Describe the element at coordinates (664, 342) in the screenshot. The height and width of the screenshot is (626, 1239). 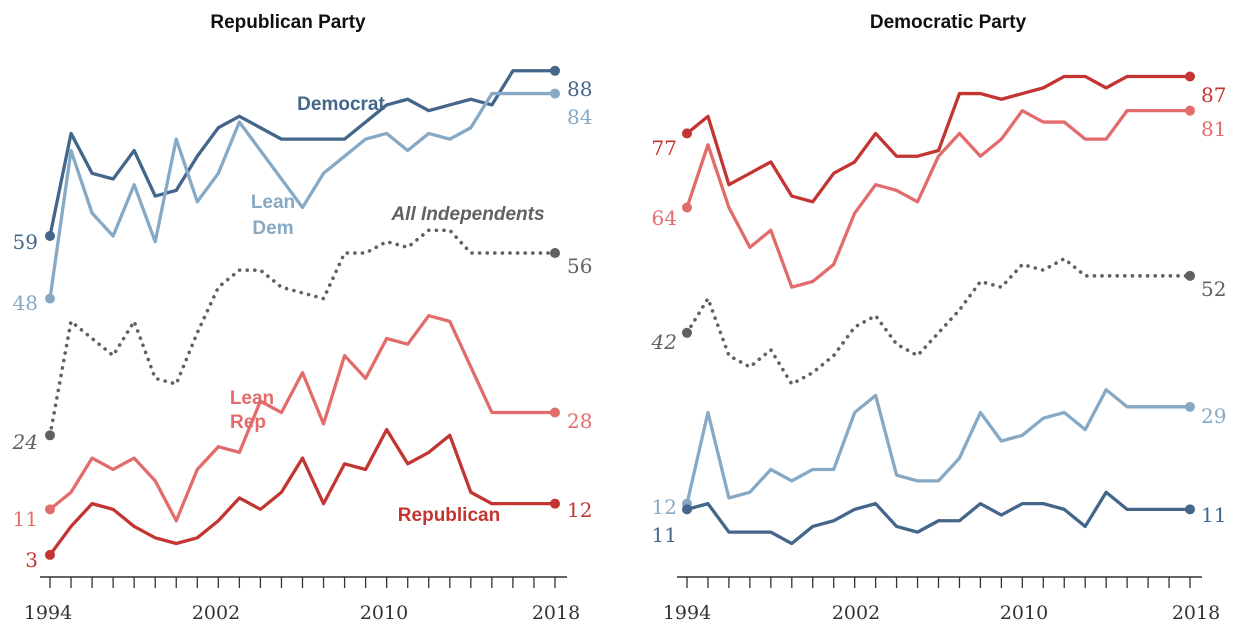
I see `start-value-label: 42` at that location.